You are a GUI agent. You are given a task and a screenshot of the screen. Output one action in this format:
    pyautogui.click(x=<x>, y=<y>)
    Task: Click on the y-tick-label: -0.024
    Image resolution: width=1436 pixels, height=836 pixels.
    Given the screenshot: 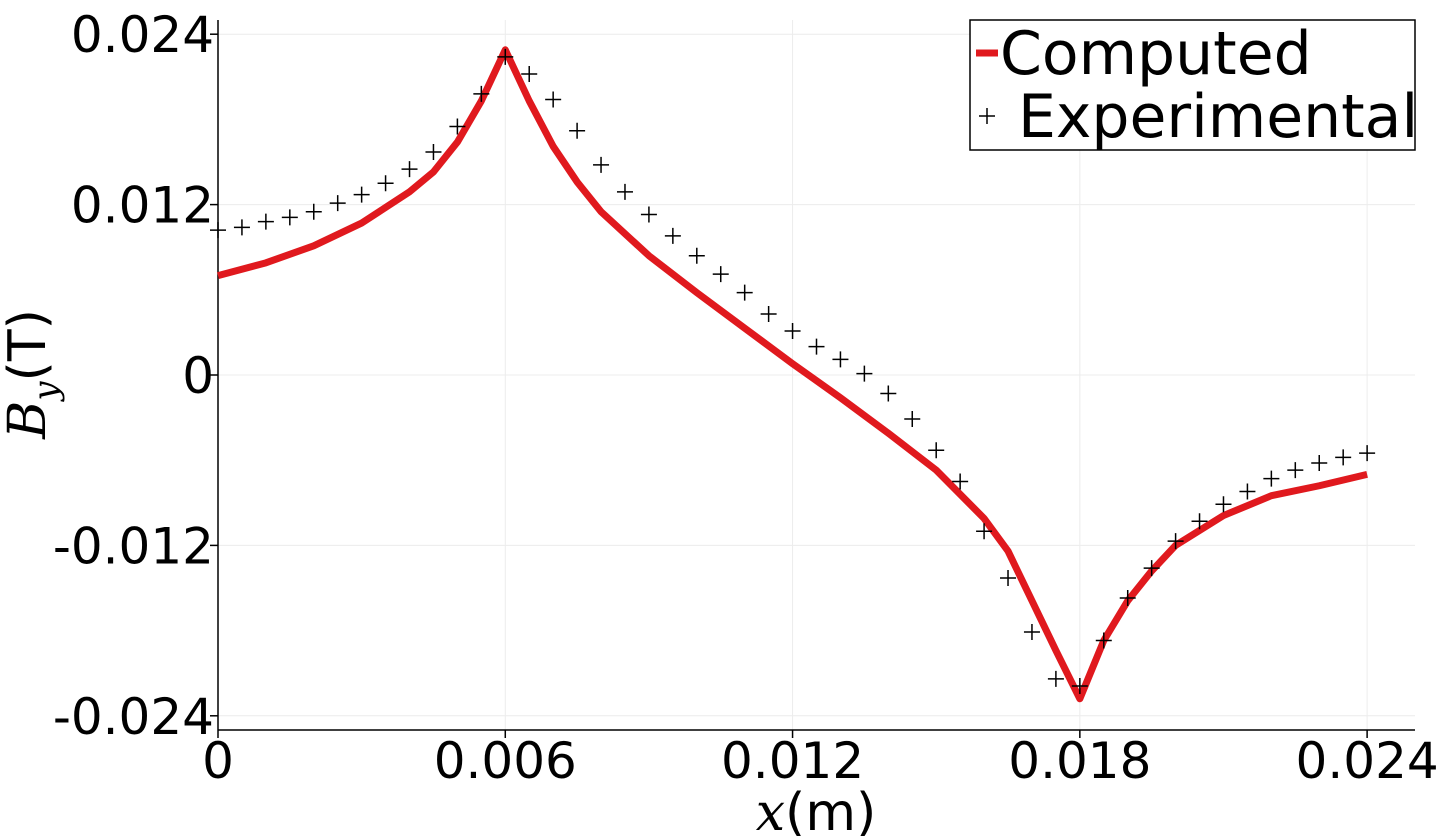 What is the action you would take?
    pyautogui.click(x=133, y=717)
    